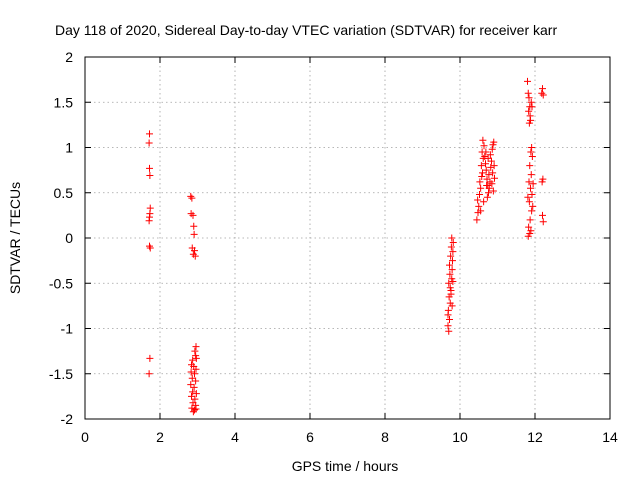  Describe the element at coordinates (160, 437) in the screenshot. I see `x-tick-label: 2` at that location.